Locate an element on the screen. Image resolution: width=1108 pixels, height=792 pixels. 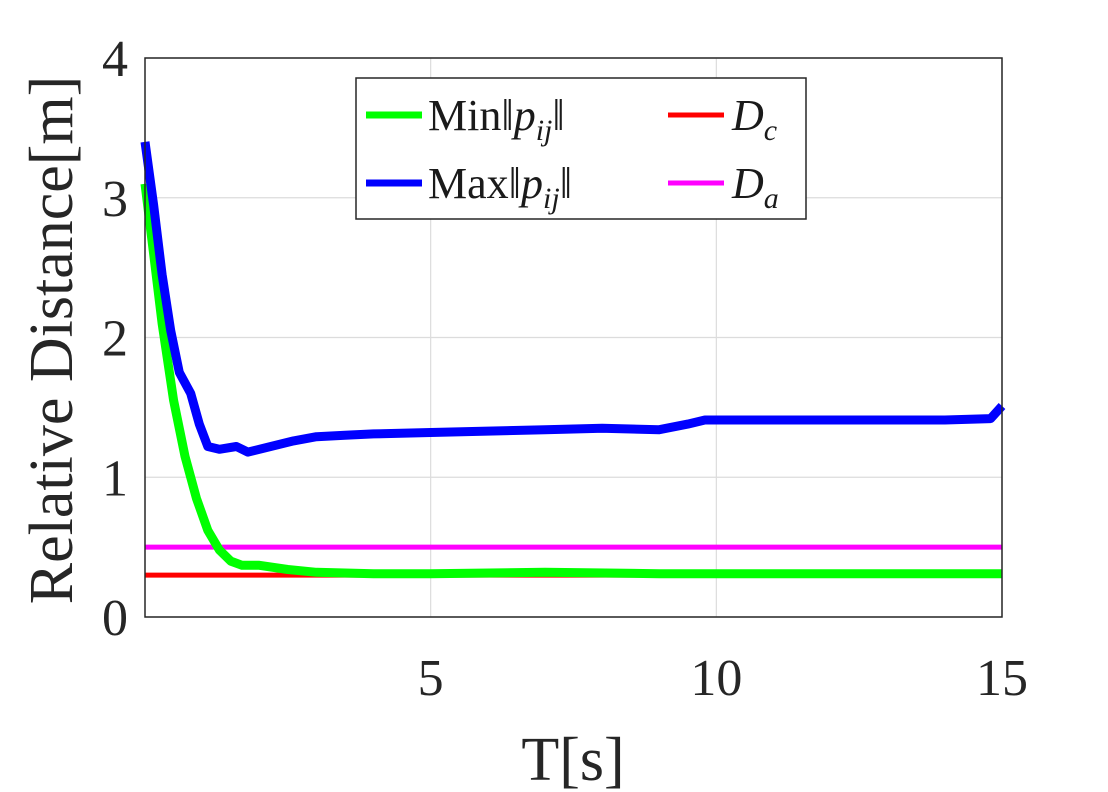
x-tick-label: 5 is located at coordinates (431, 678).